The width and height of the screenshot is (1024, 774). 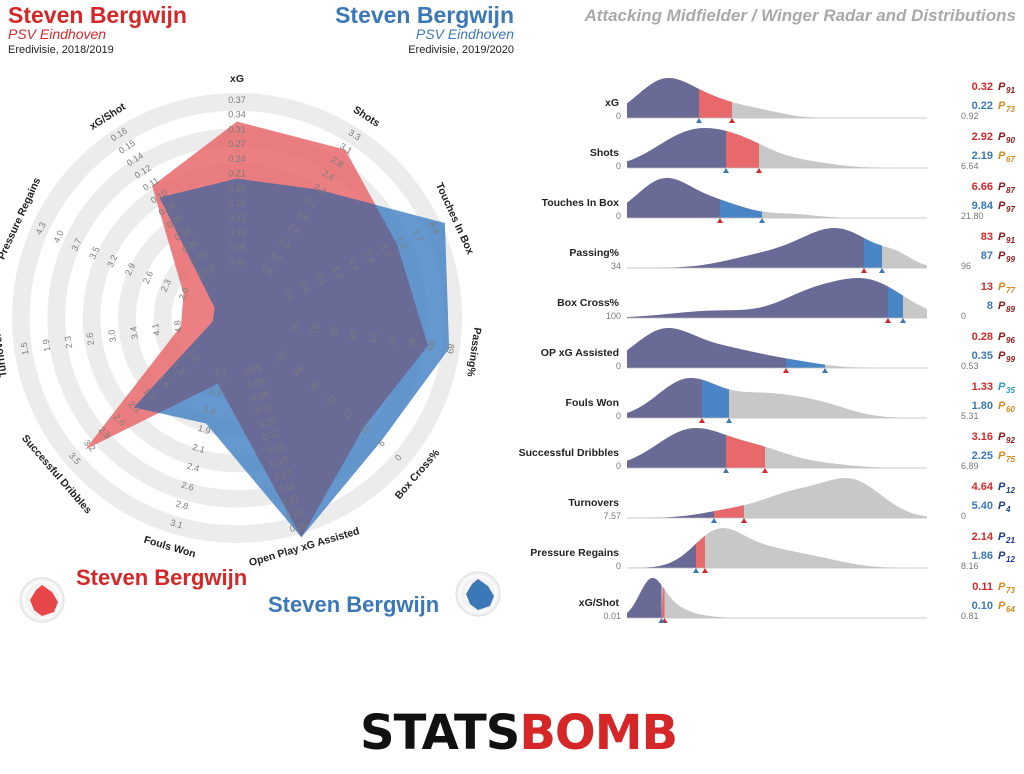 What do you see at coordinates (970, 366) in the screenshot?
I see `distribution-max: 0.53` at bounding box center [970, 366].